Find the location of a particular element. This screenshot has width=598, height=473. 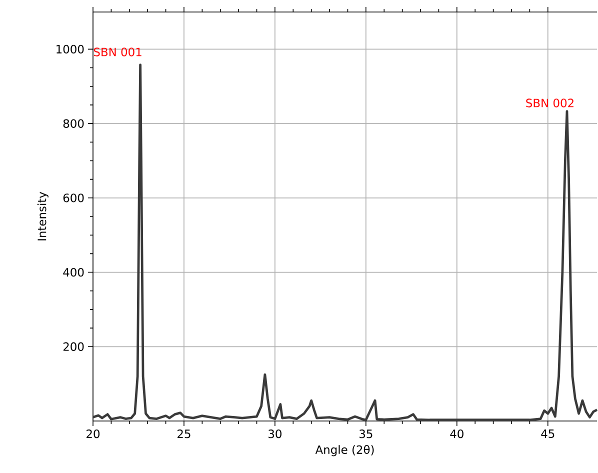

y-axis-title: Intensity is located at coordinates (42, 216).